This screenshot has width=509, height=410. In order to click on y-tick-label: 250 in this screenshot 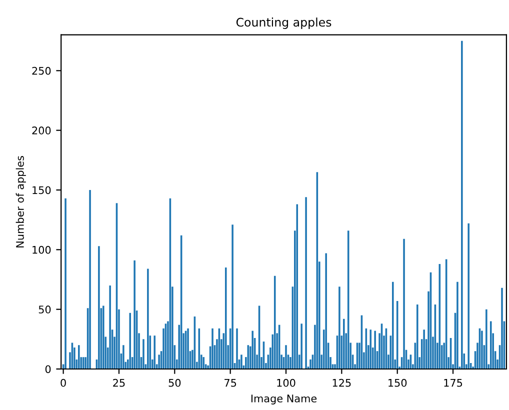, I will do `click(41, 70)`.